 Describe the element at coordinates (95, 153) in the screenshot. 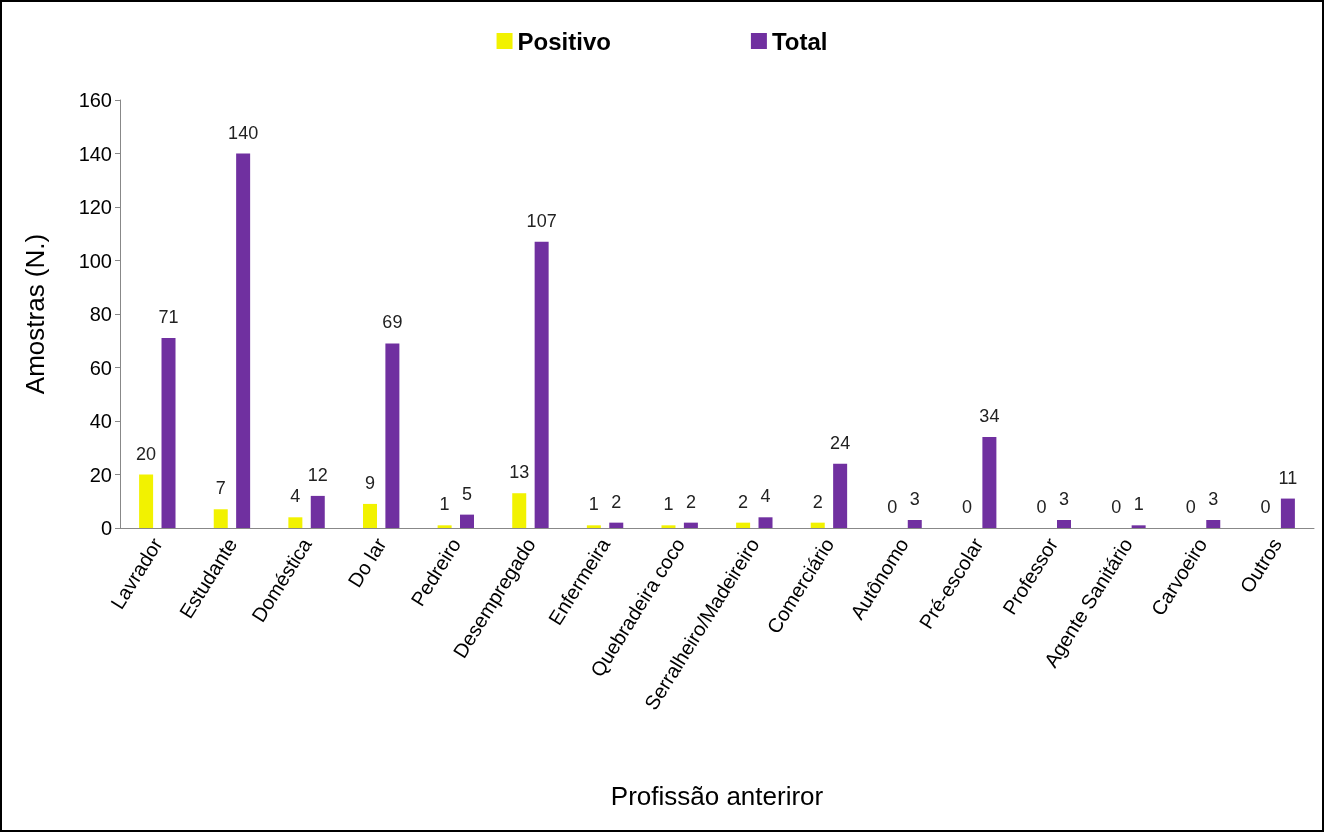

I see `y-tick-label: 140` at that location.